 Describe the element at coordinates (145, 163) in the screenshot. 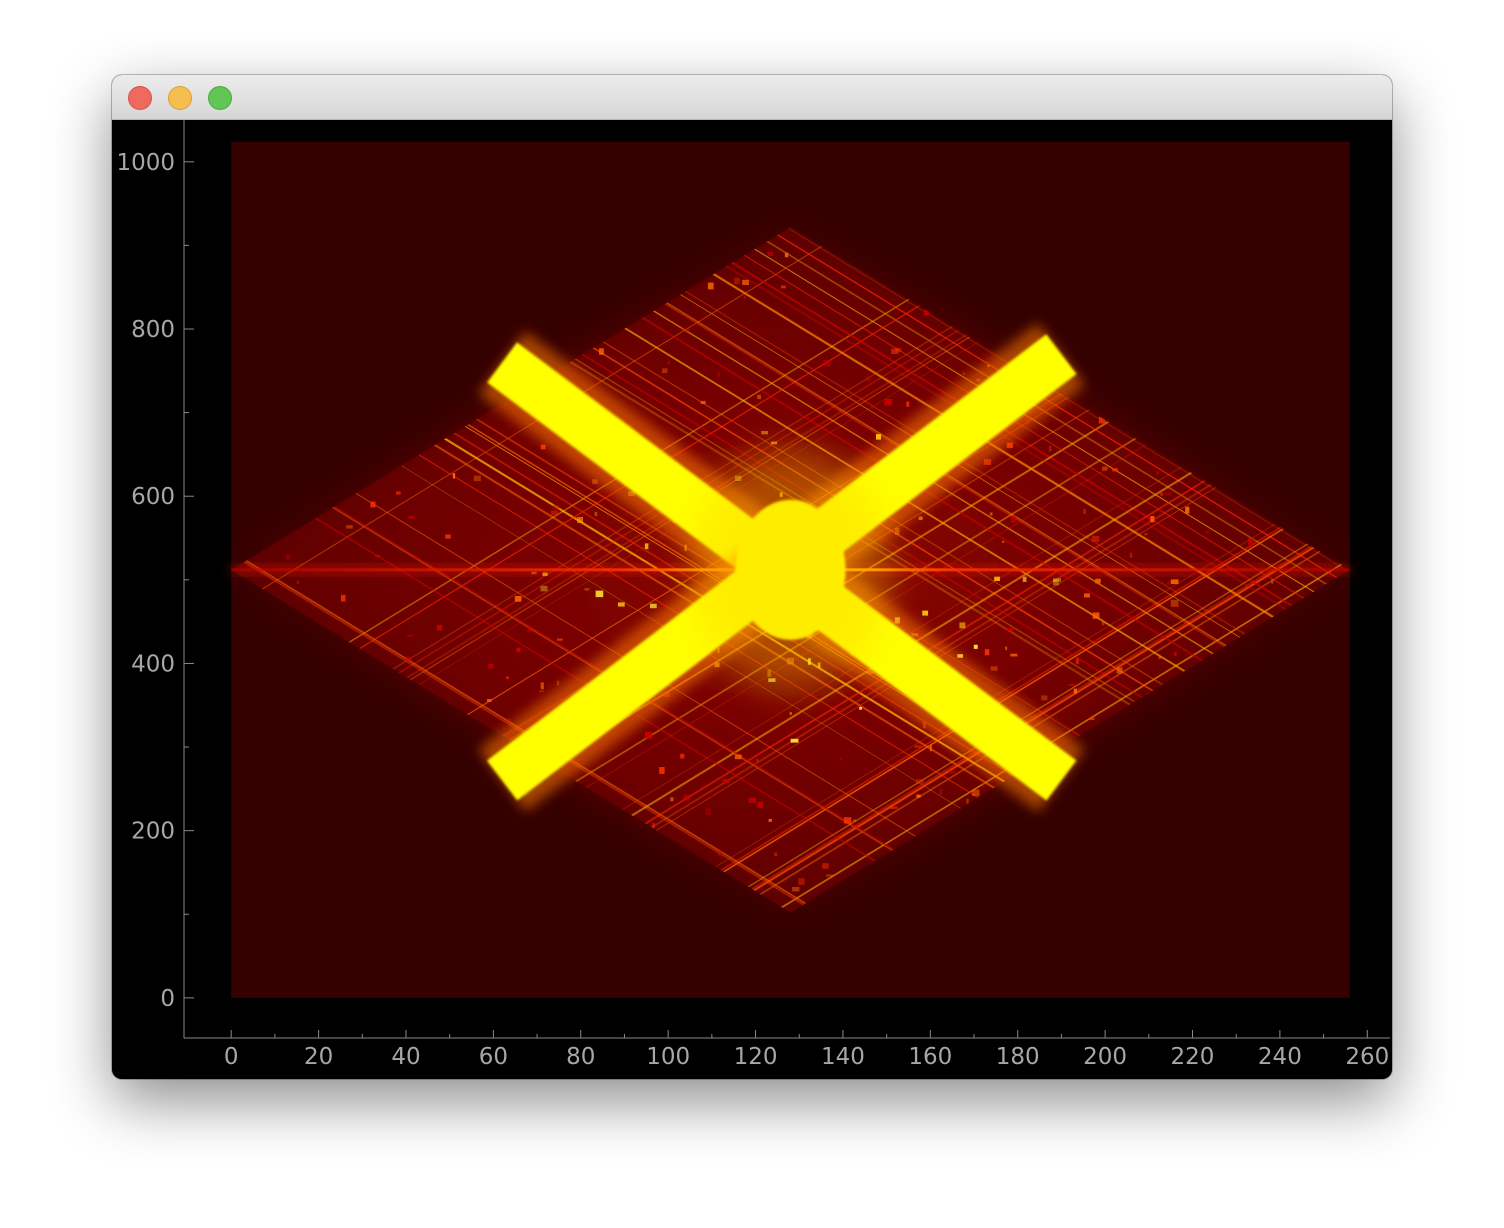

I see `y-tick-label: 1000` at that location.